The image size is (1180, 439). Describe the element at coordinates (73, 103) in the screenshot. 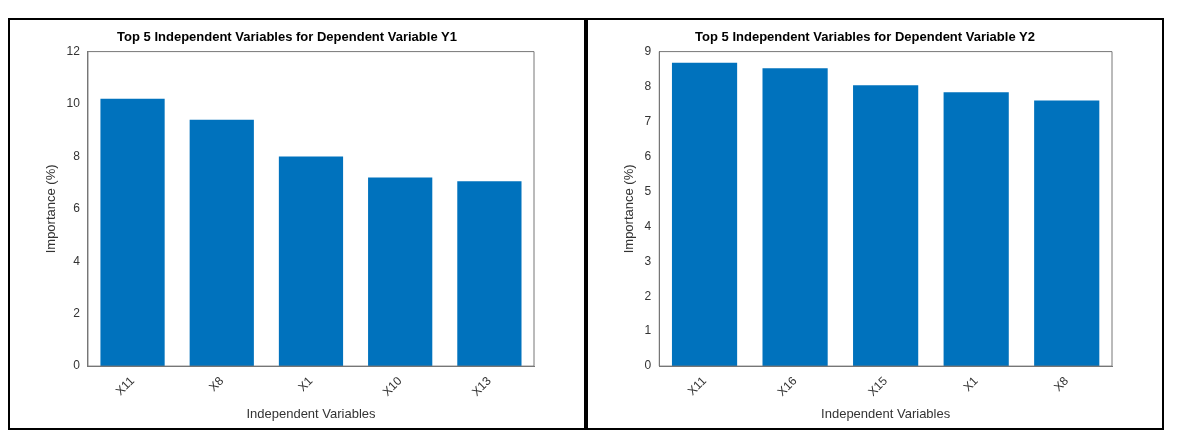

I see `y-tick-label: 10` at that location.